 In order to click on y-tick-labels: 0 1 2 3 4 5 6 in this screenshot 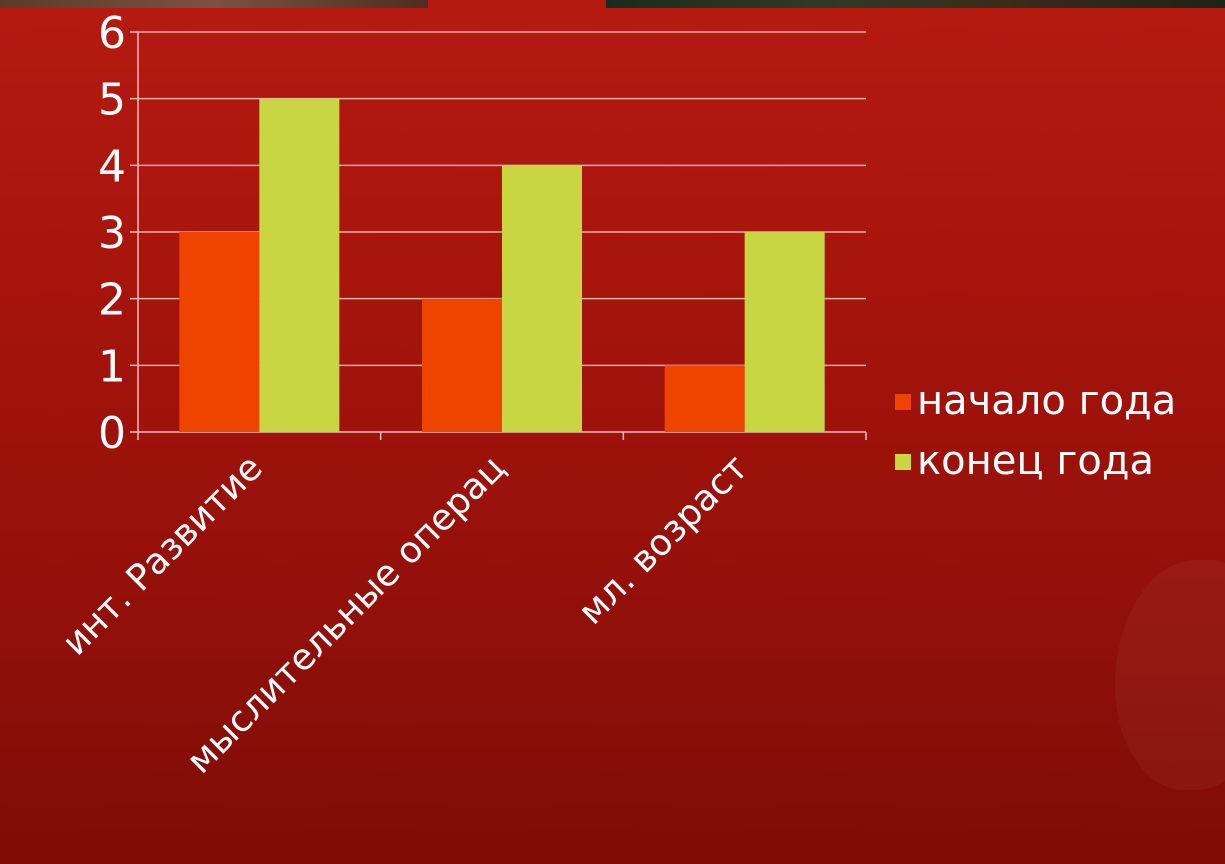, I will do `click(112, 233)`.